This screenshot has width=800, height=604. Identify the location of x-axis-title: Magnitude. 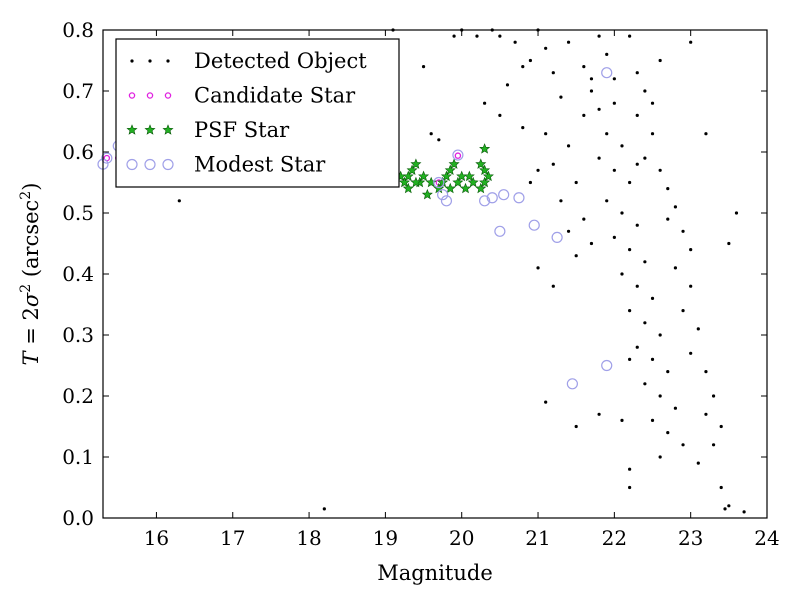
(435, 573).